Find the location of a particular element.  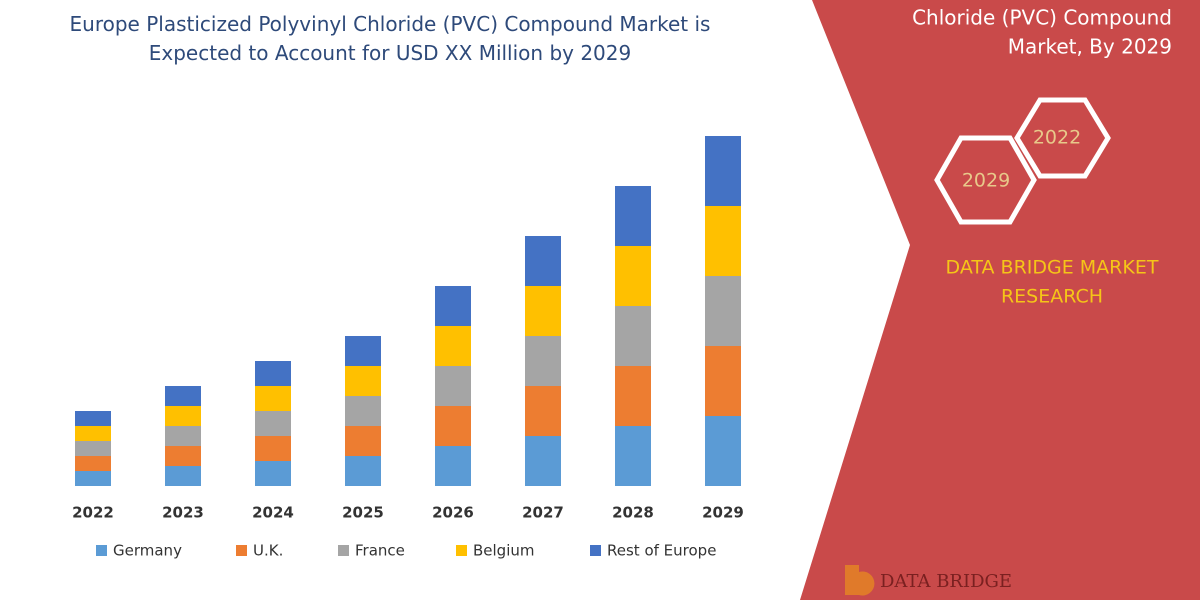

brand: RESEARCH is located at coordinates (1052, 297).